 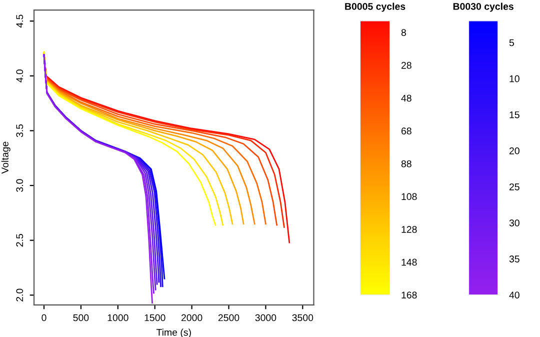 What do you see at coordinates (406, 65) in the screenshot?
I see `color-bar-label: 28` at bounding box center [406, 65].